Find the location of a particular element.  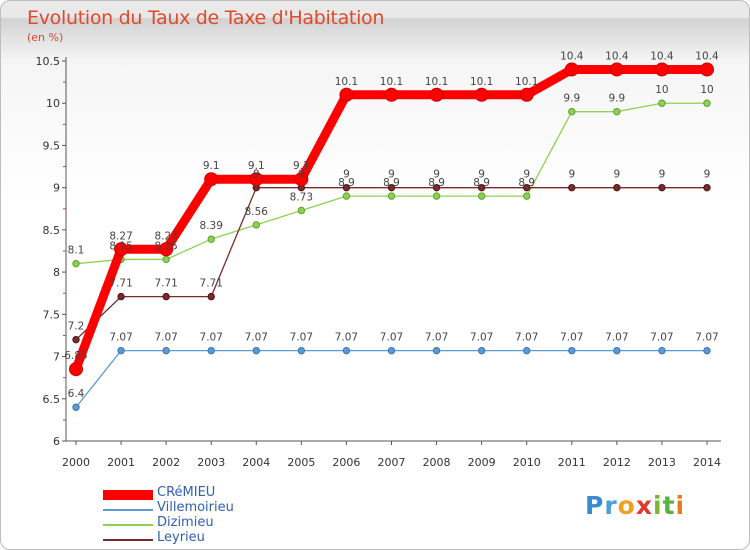

legend-swatch-cremieu is located at coordinates (128, 495).